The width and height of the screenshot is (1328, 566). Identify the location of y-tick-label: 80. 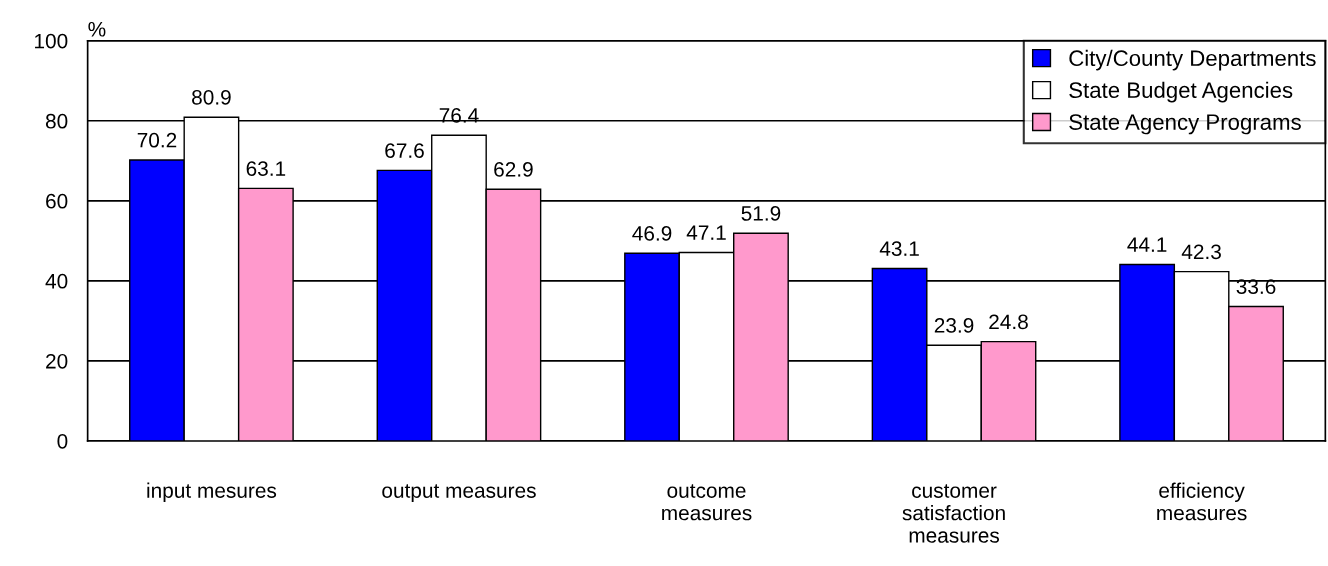
(56, 121).